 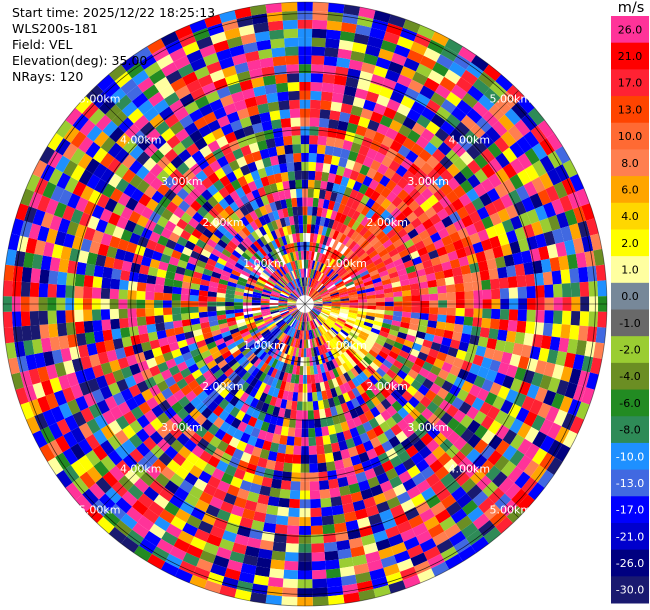 I want to click on range-ring-label: 3.00km, so click(x=182, y=427).